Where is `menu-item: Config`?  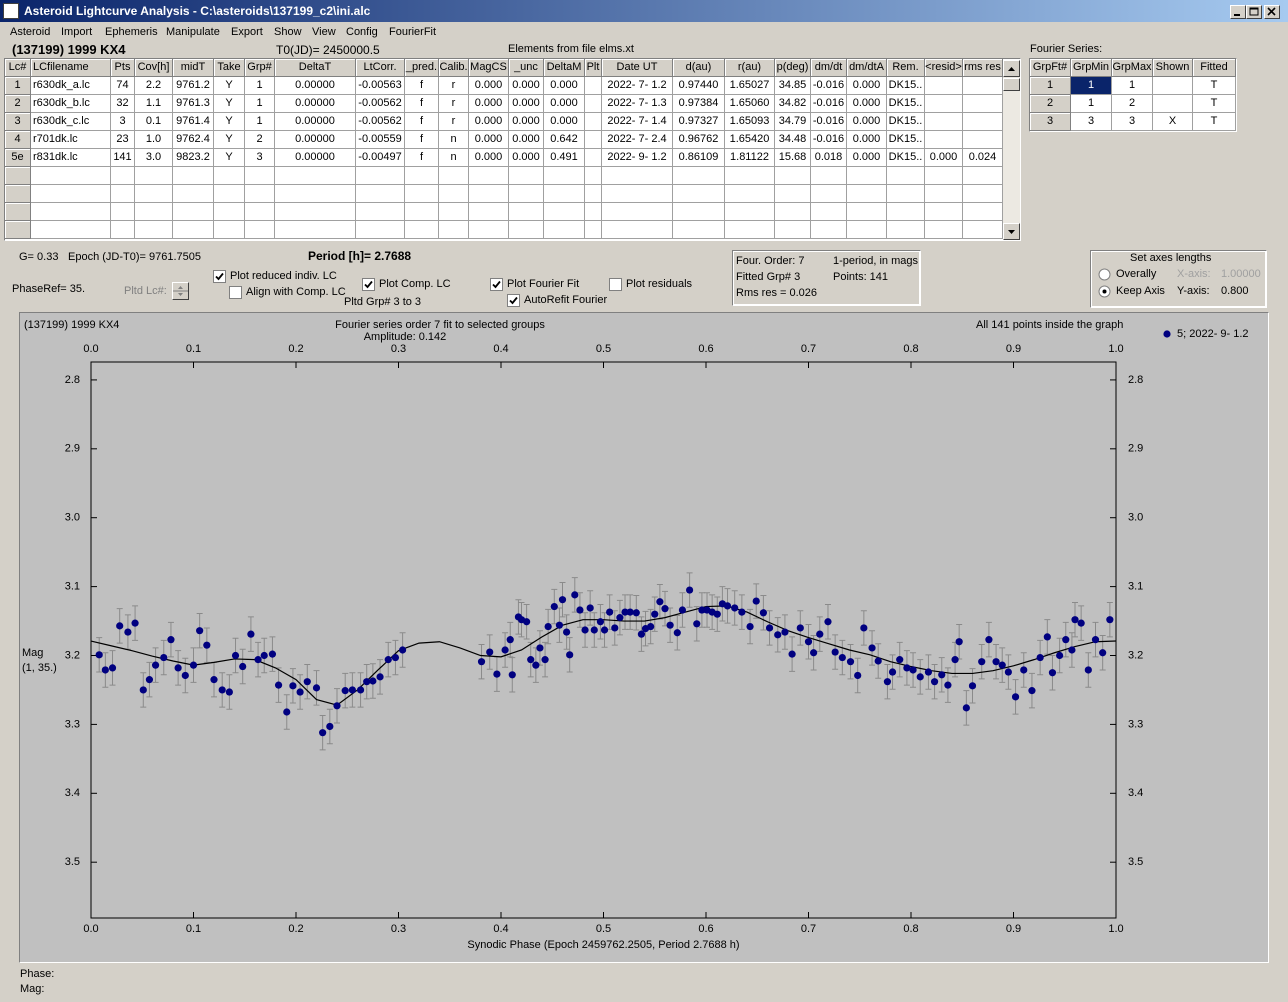
menu-item: Config is located at coordinates (362, 32).